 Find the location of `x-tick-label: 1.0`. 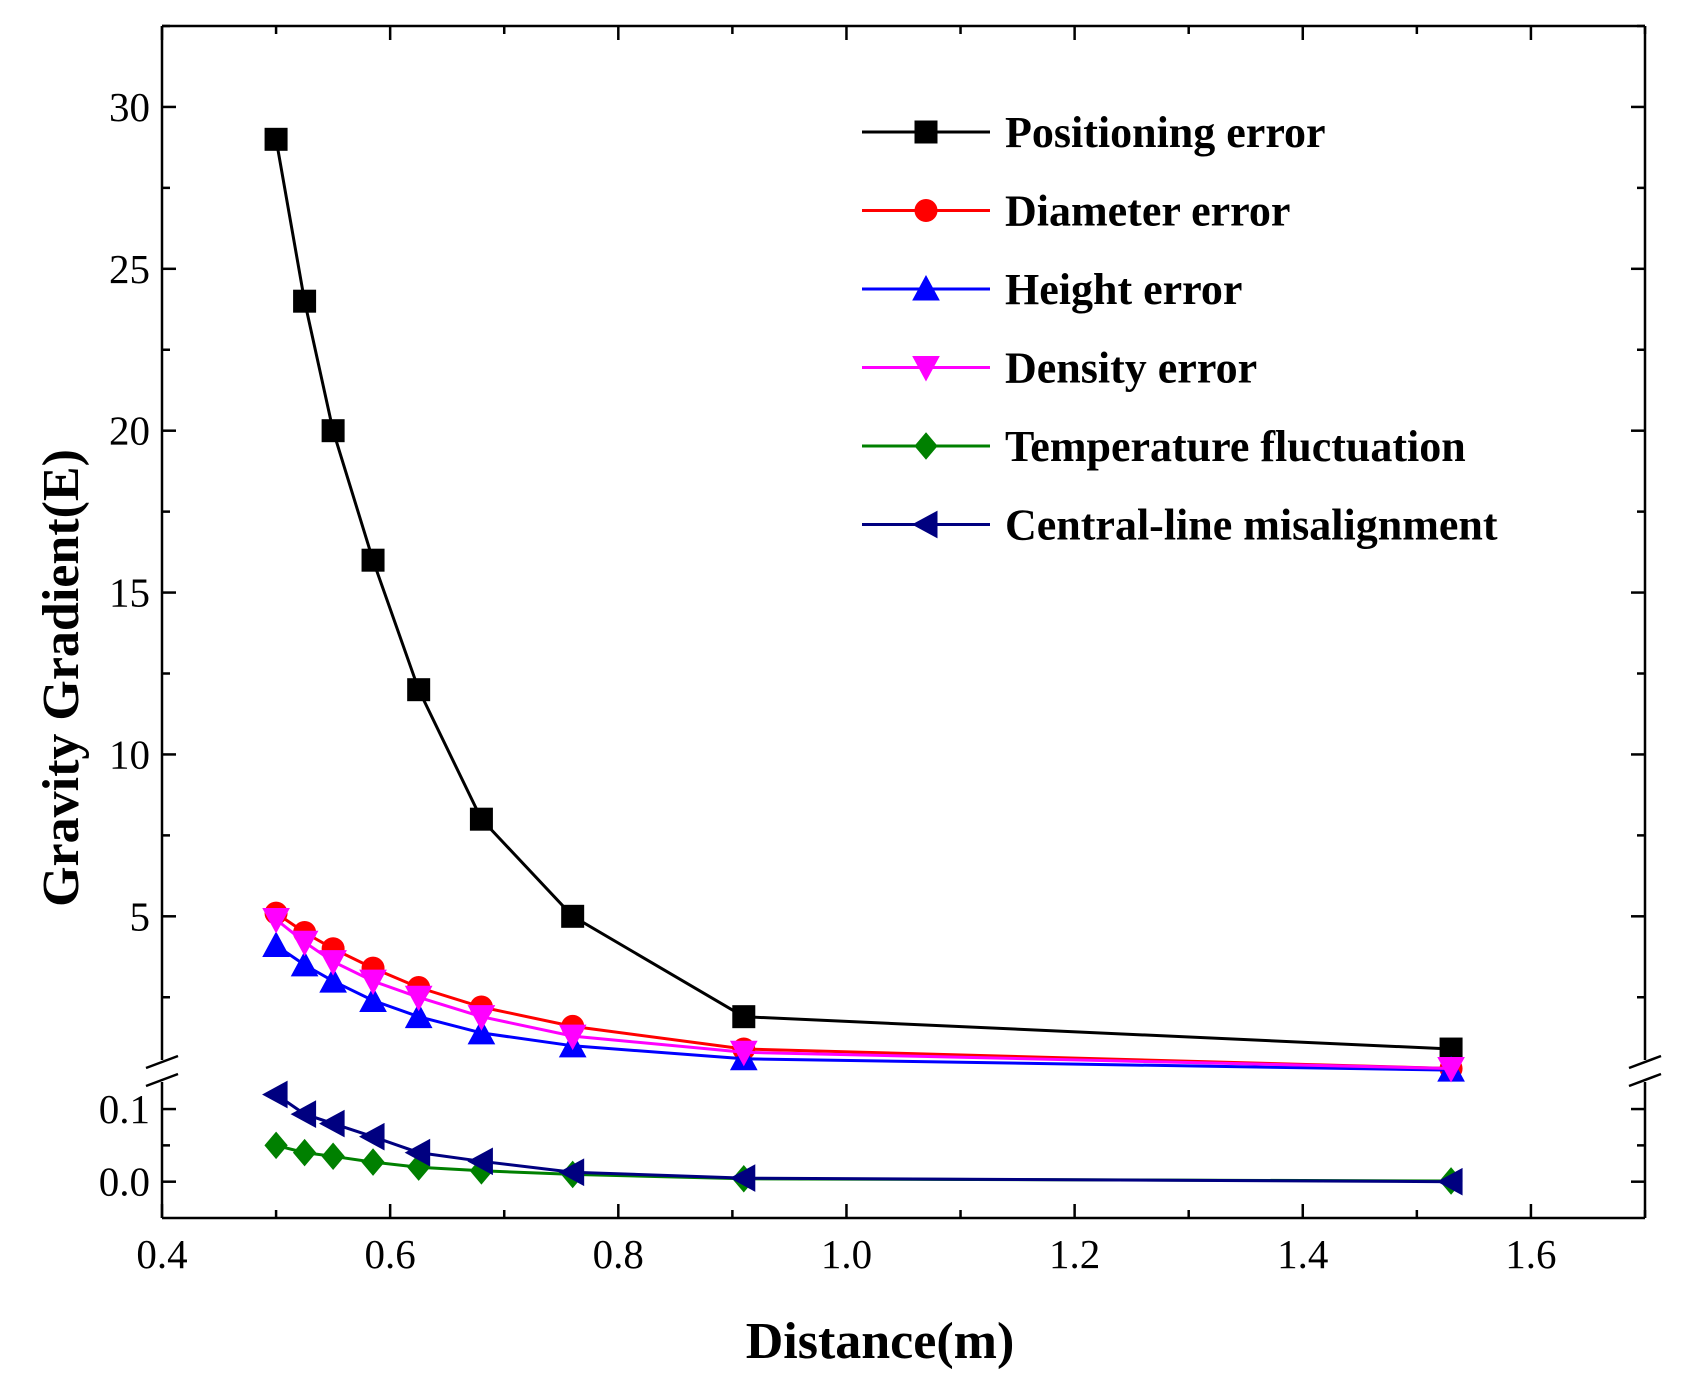

x-tick-label: 1.0 is located at coordinates (846, 1254).